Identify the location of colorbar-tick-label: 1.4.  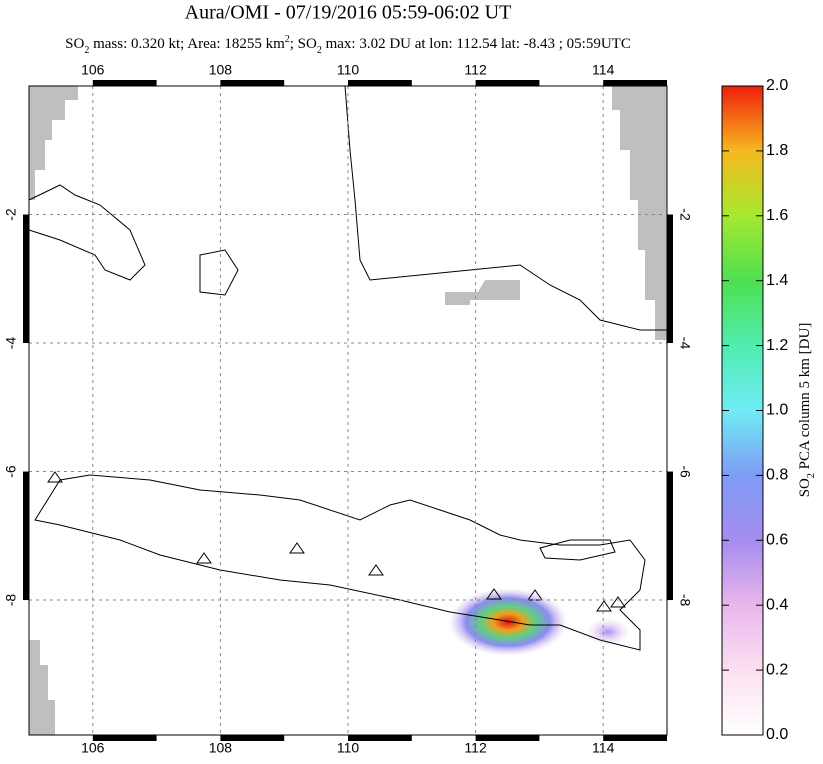
(777, 280).